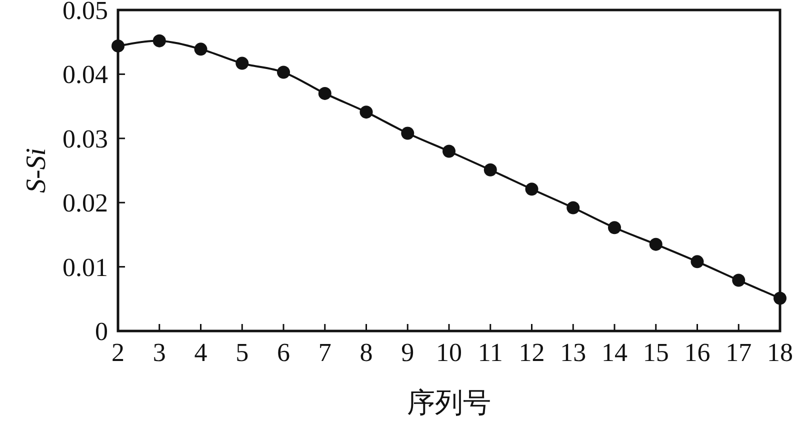 This screenshot has height=422, width=800. Describe the element at coordinates (573, 352) in the screenshot. I see `x-tick-label: 13` at that location.